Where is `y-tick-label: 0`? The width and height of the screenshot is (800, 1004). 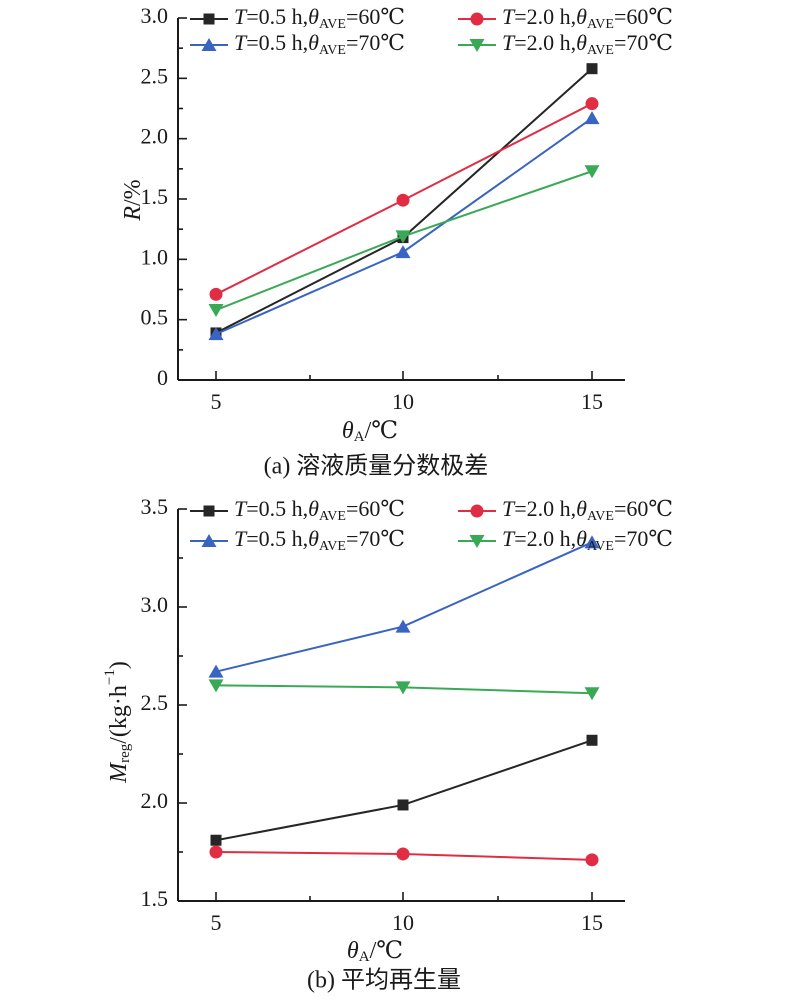 y-tick-label: 0 is located at coordinates (162, 377).